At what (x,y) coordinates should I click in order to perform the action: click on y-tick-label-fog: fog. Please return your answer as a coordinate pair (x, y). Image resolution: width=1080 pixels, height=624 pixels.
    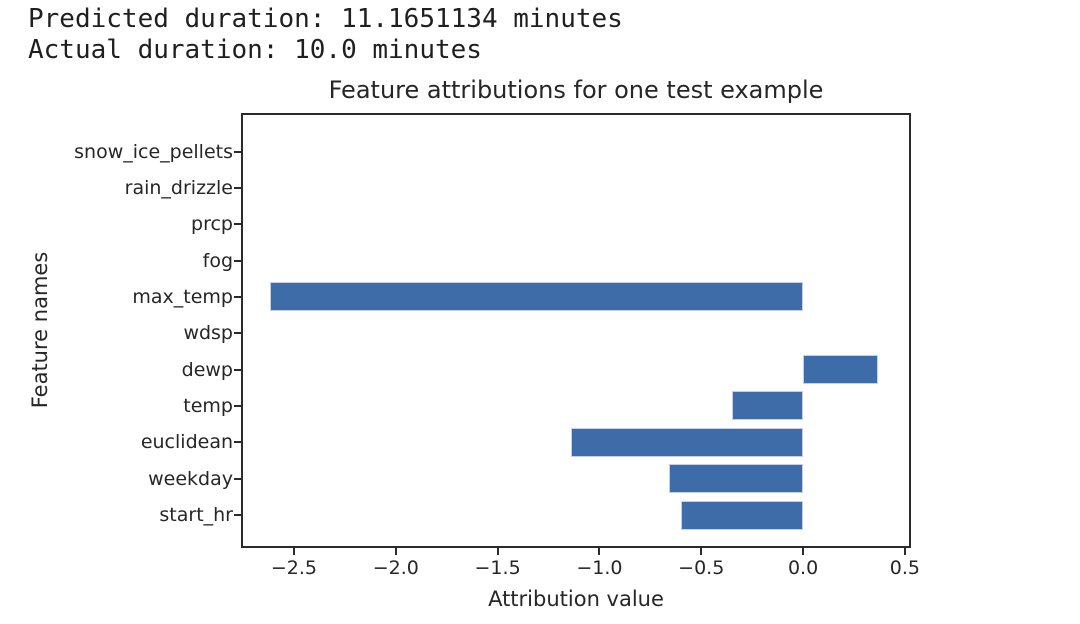
    Looking at the image, I should click on (217, 260).